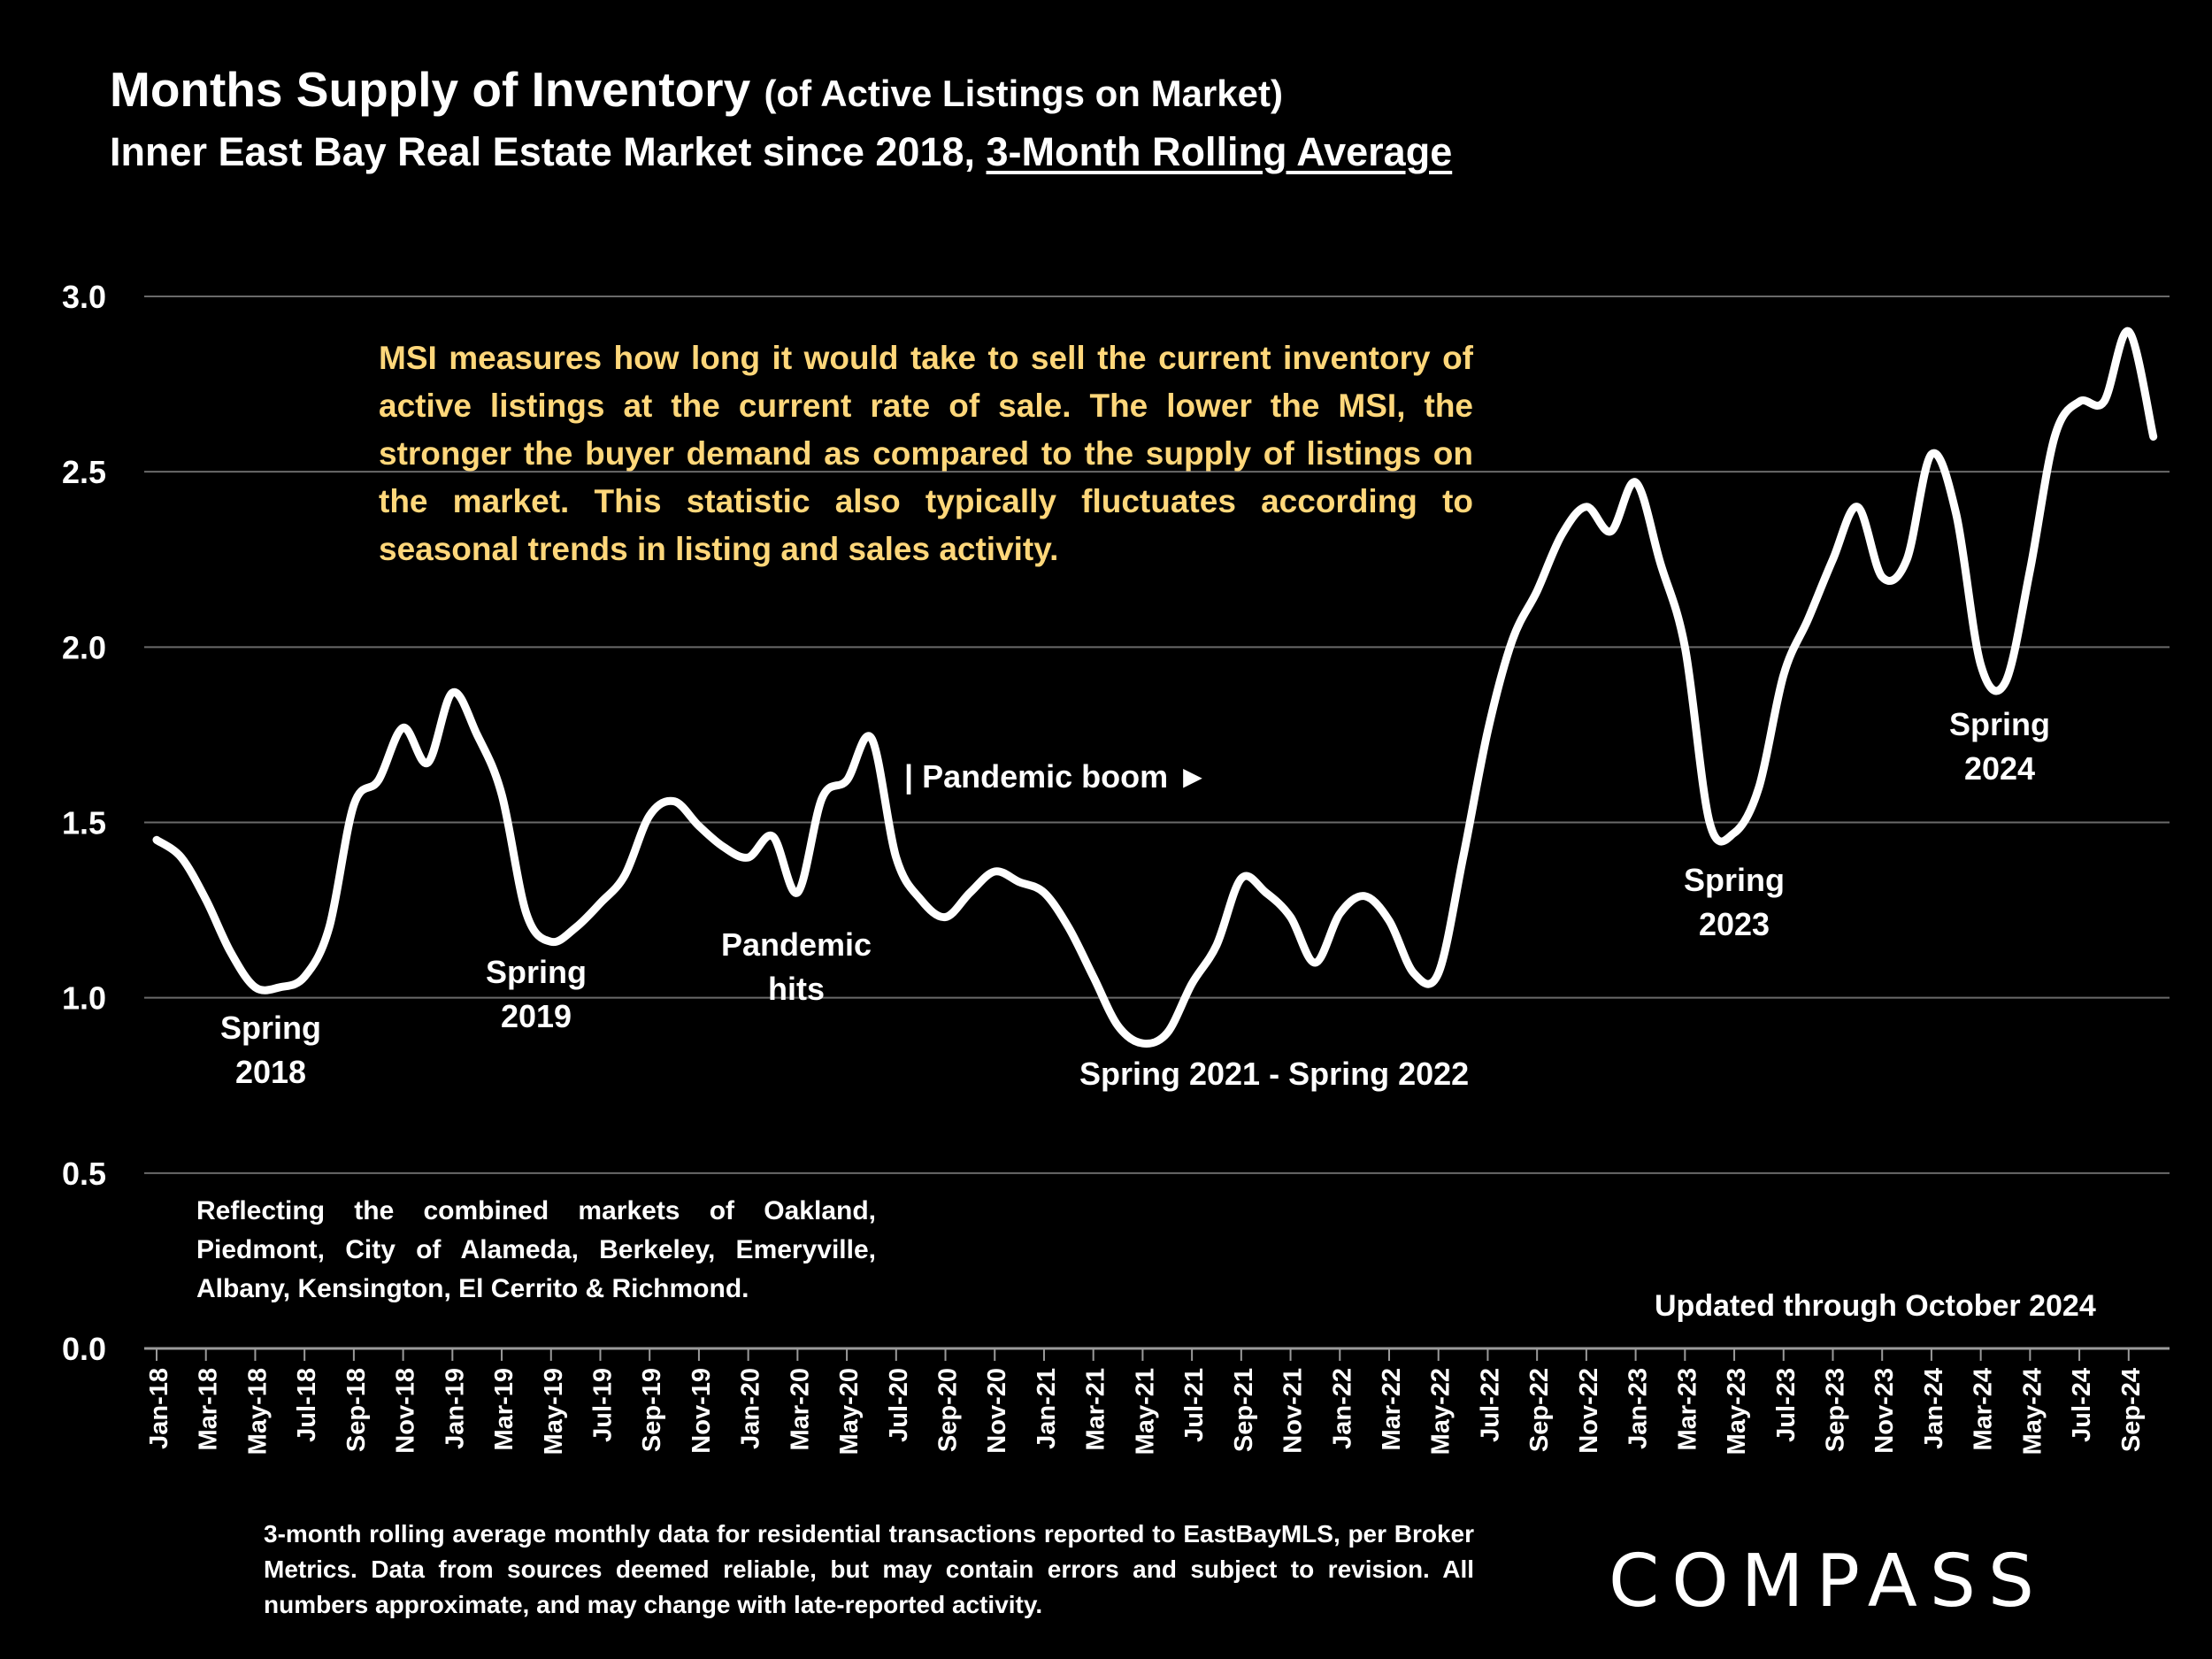 The height and width of the screenshot is (1659, 2212). What do you see at coordinates (1737, 1412) in the screenshot?
I see `x-tick-label: May-23` at bounding box center [1737, 1412].